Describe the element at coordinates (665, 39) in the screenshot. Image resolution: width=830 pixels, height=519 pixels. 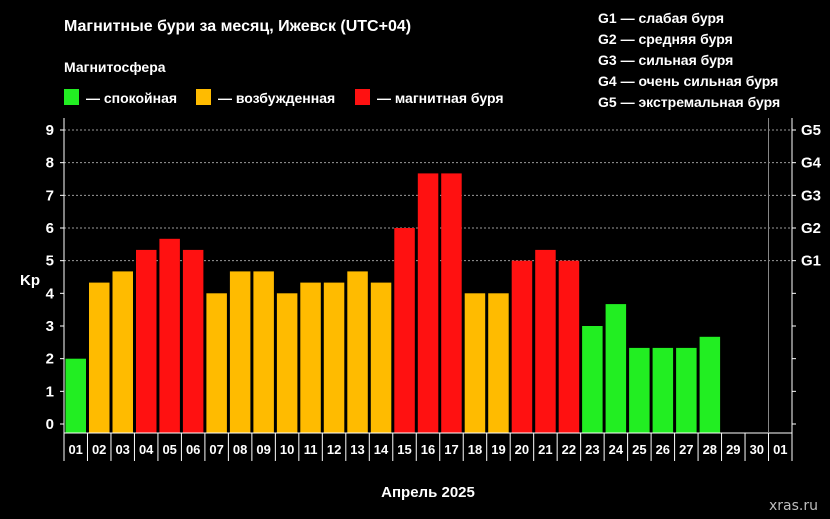
I see `storm-scale-g2: G2 — средняя буря` at that location.